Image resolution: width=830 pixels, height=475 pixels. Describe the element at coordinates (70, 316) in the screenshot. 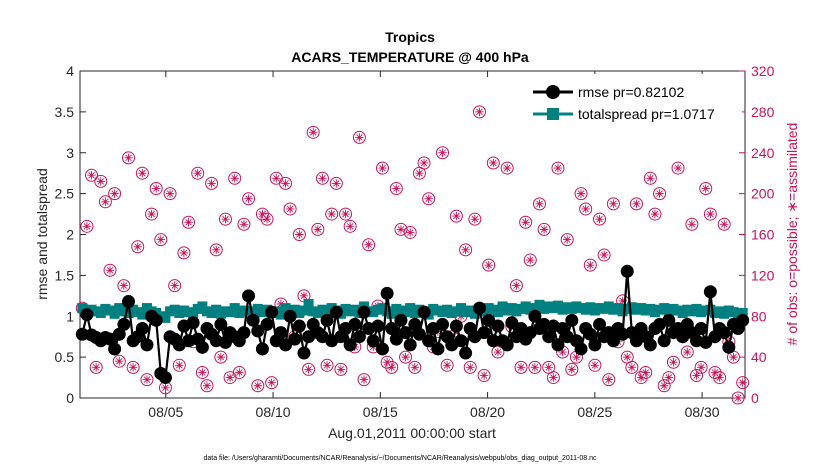

I see `y-tick-label: 1` at that location.